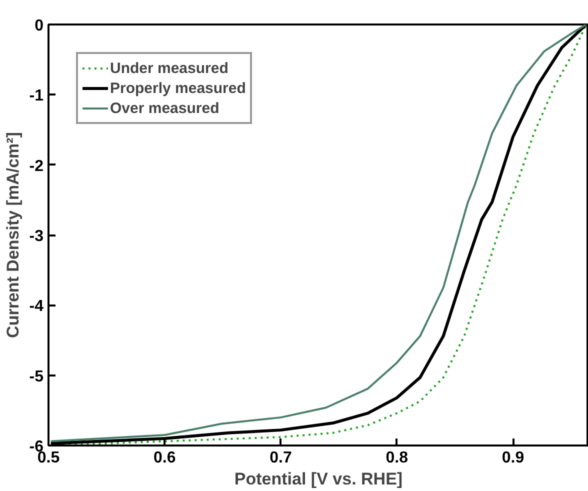 The image size is (588, 491). What do you see at coordinates (178, 88) in the screenshot?
I see `legend-label: Properly measured` at bounding box center [178, 88].